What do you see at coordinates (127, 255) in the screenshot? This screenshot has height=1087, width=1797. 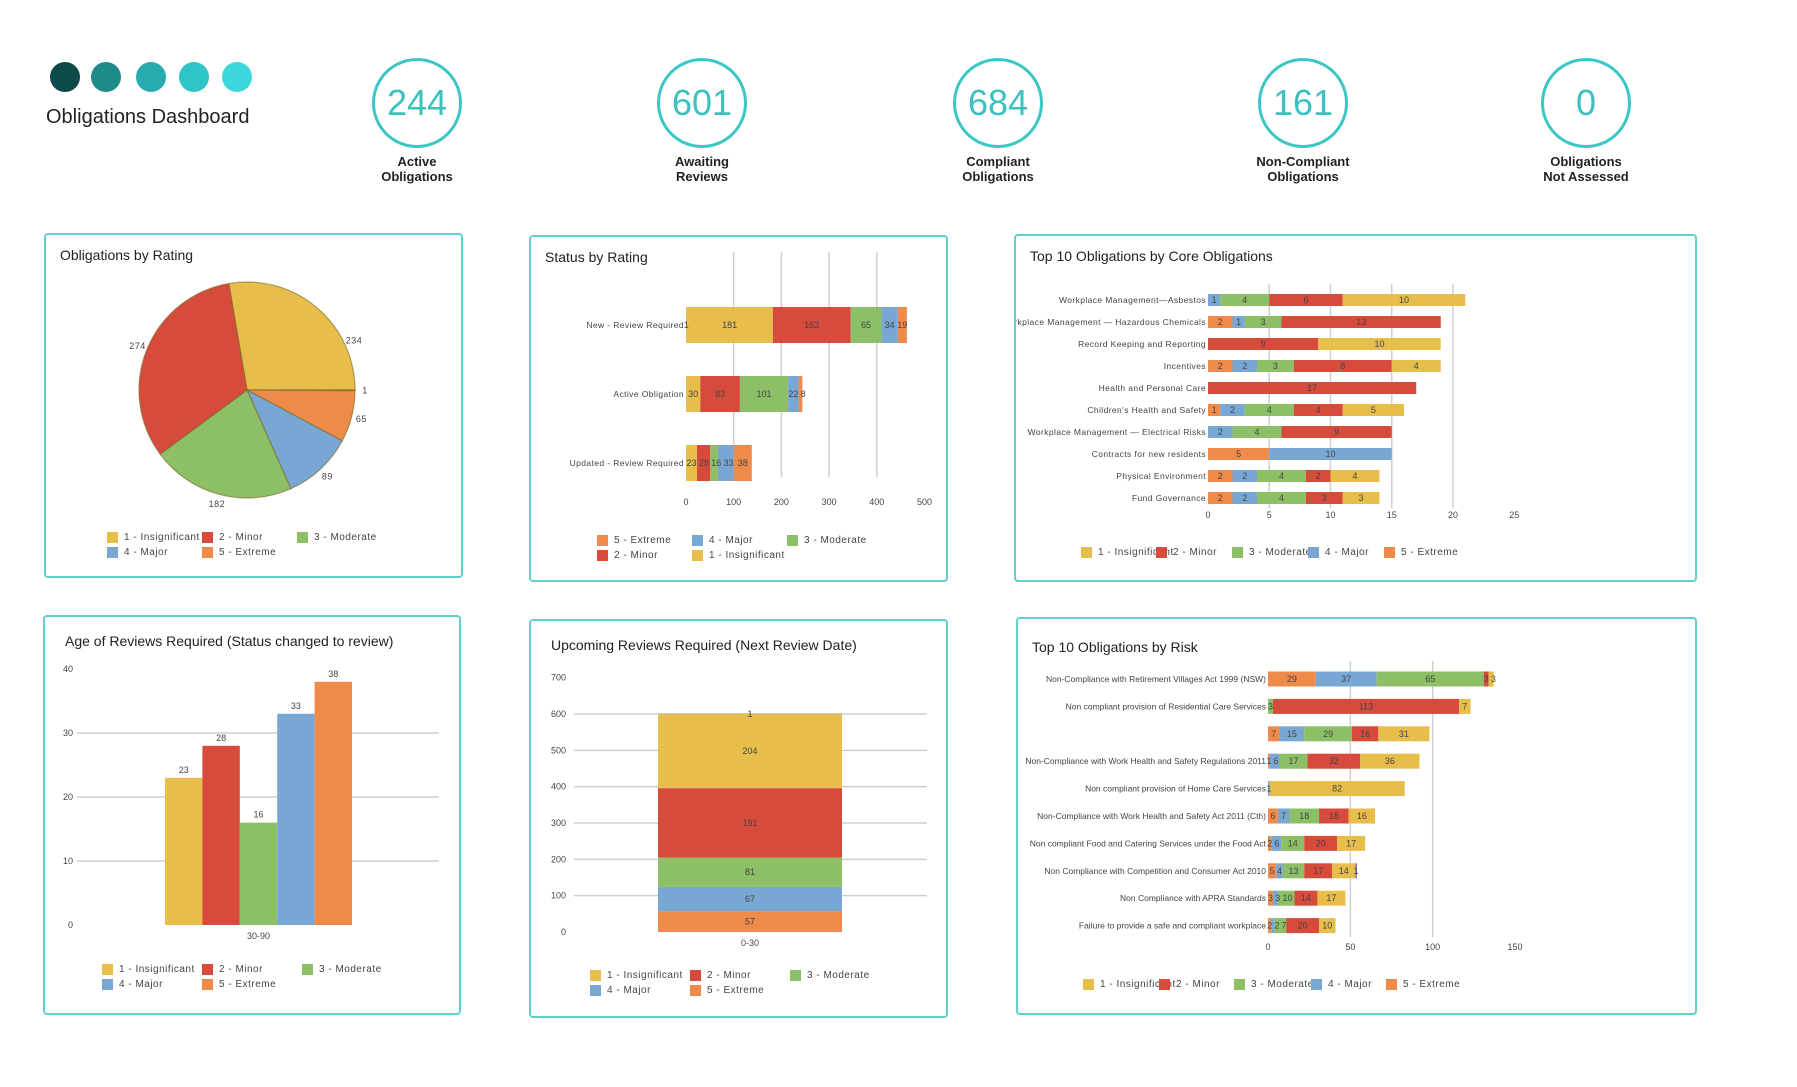 I see `chart-title: Obligations by Rating` at bounding box center [127, 255].